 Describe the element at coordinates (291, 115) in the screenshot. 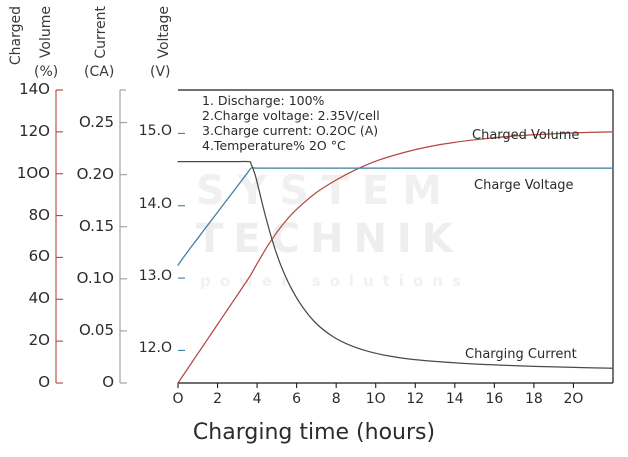

I see `annotation-note-2: 2.Charge voltage: 2.35V/cell` at that location.